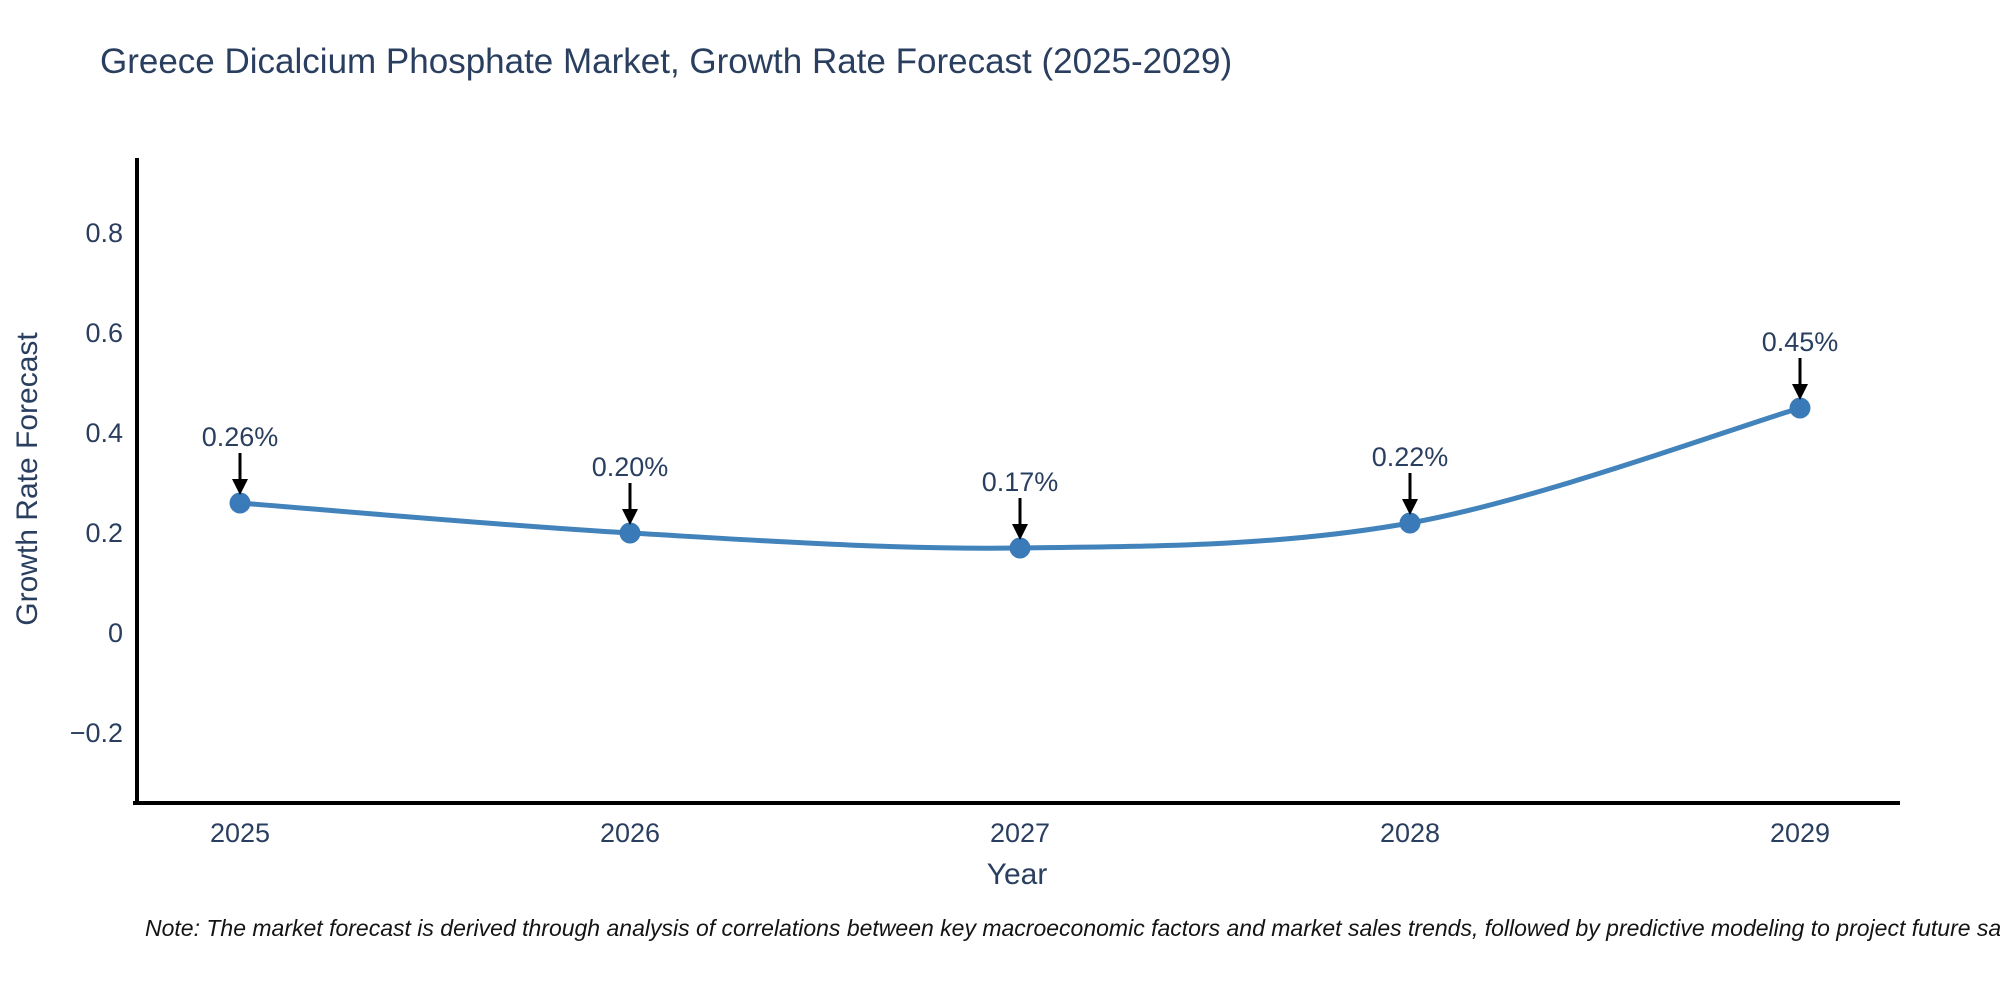 The width and height of the screenshot is (2000, 1000). What do you see at coordinates (104, 333) in the screenshot?
I see `y-tick-label: 0.6` at bounding box center [104, 333].